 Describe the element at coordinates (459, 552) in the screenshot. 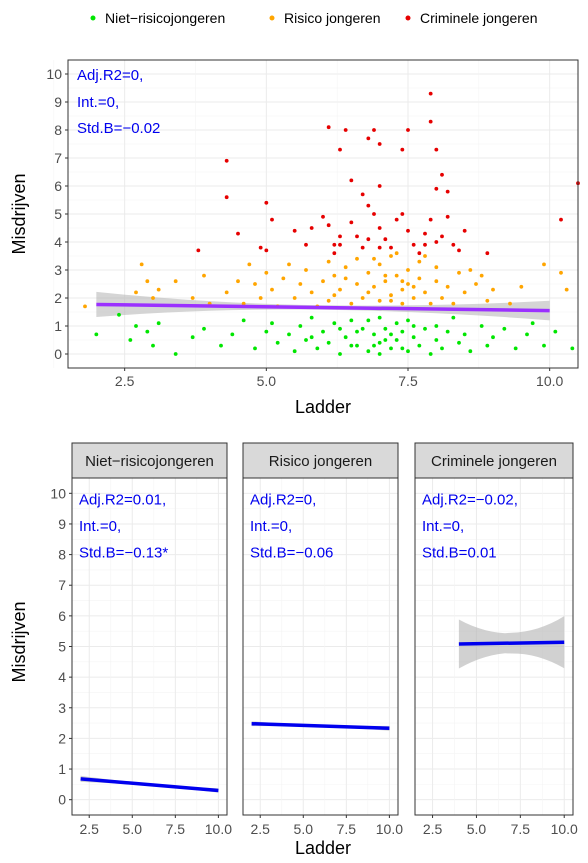

I see `facet-annotation-line: Std.B=0.01` at that location.